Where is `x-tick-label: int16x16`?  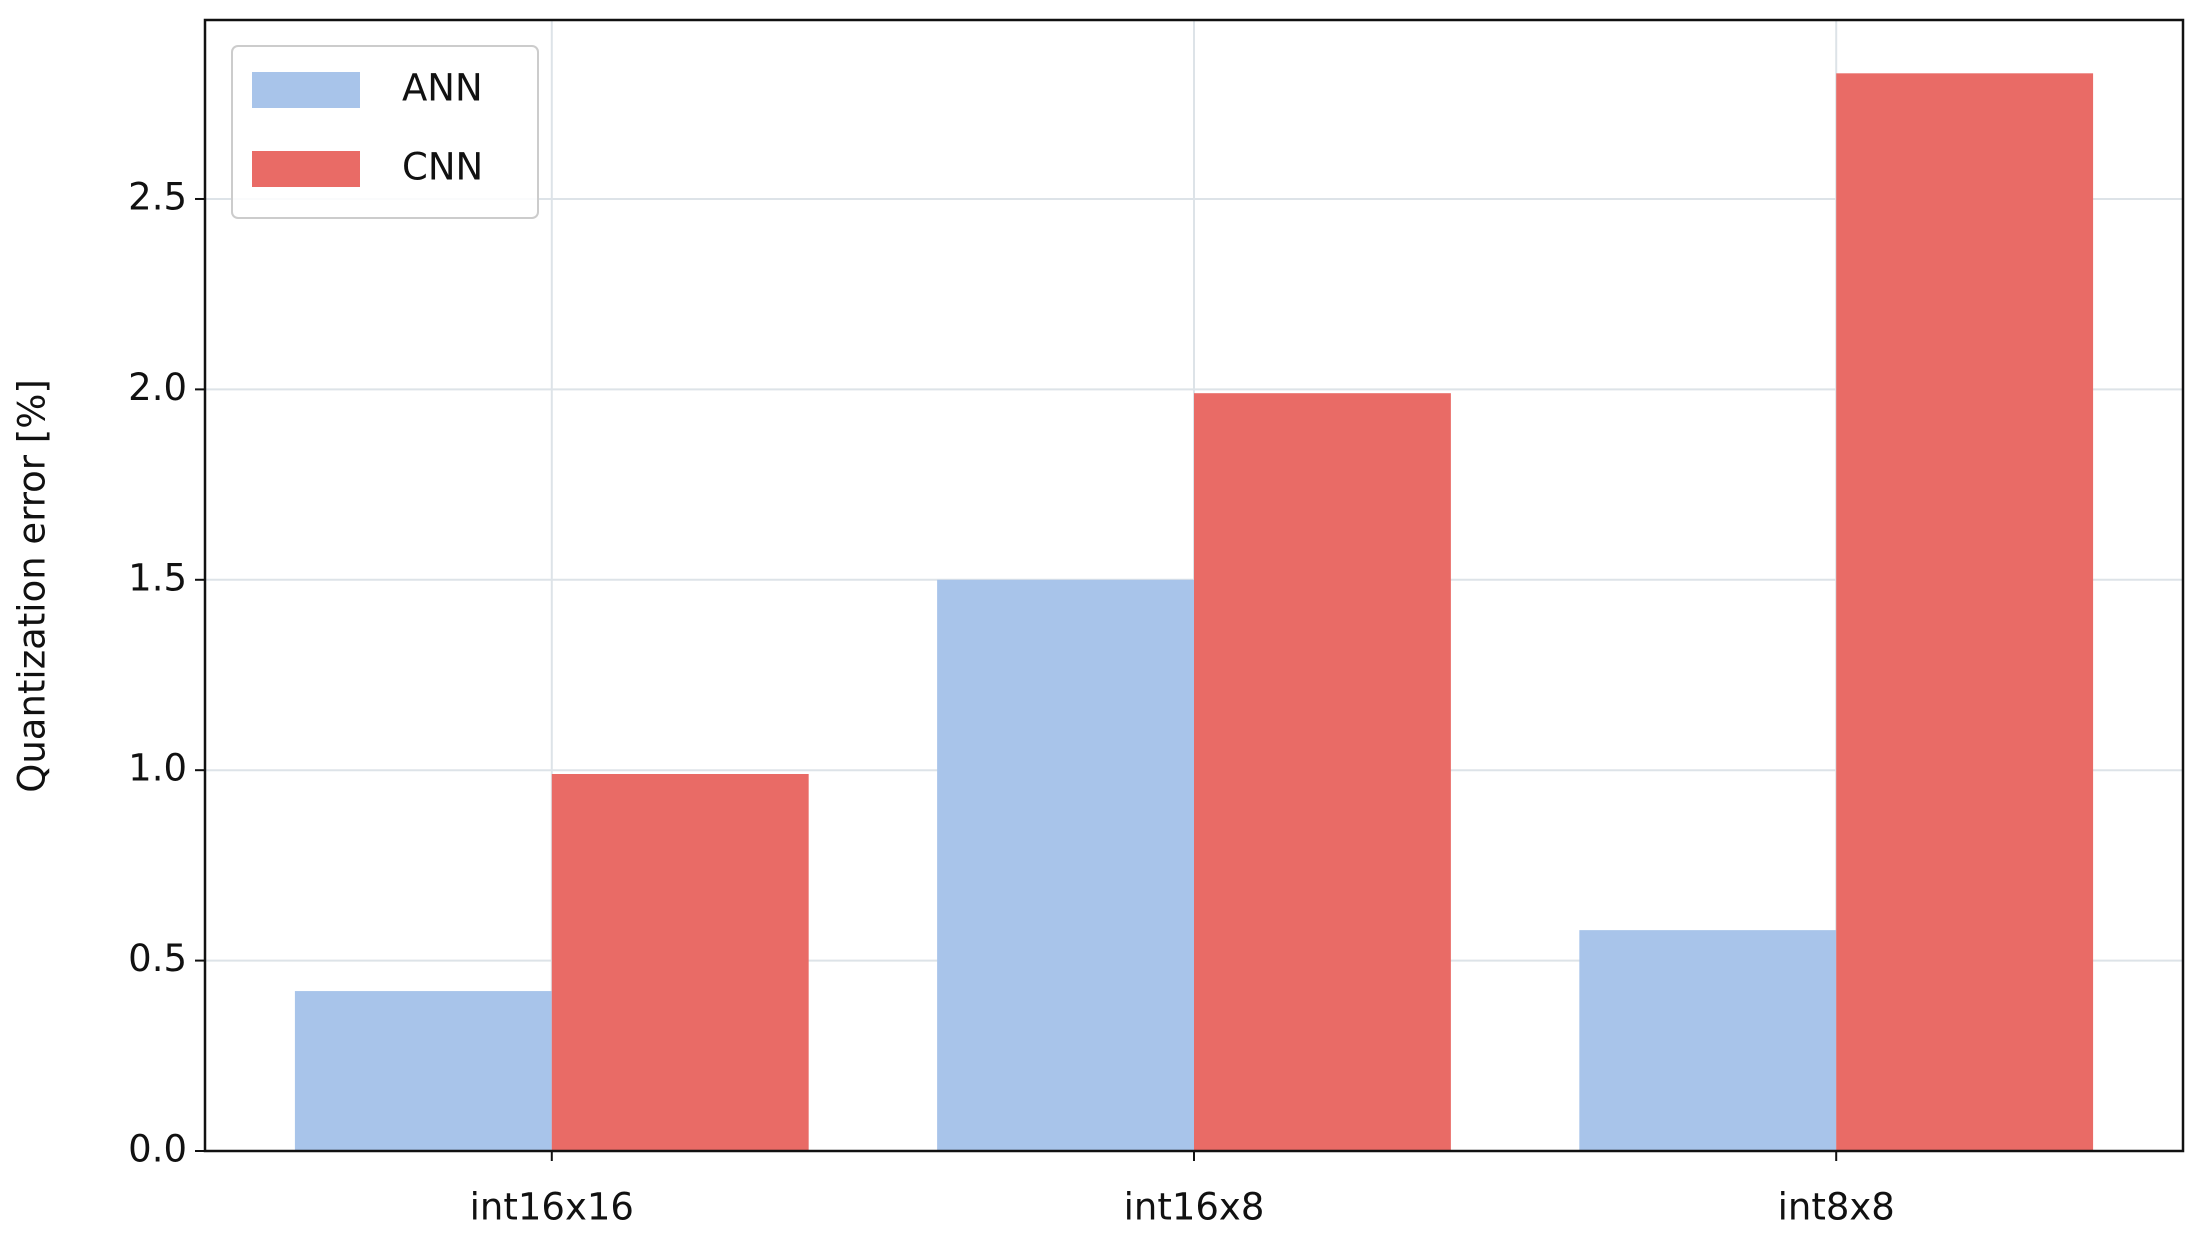
x-tick-label: int16x16 is located at coordinates (552, 1207).